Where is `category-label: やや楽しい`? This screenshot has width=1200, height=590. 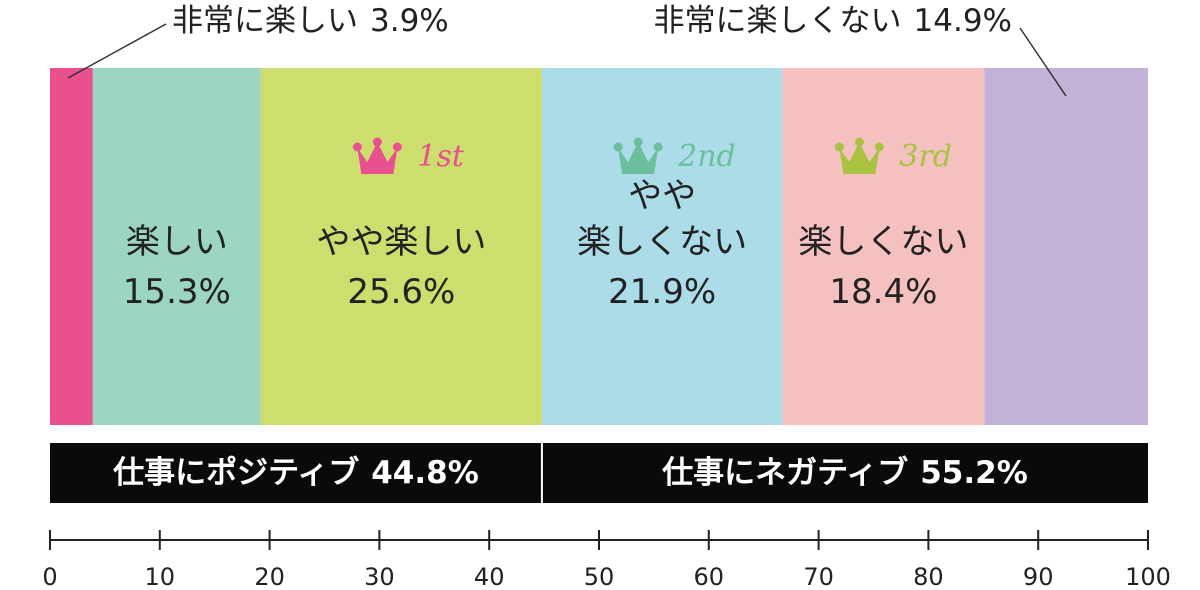
category-label: やや楽しい is located at coordinates (401, 242).